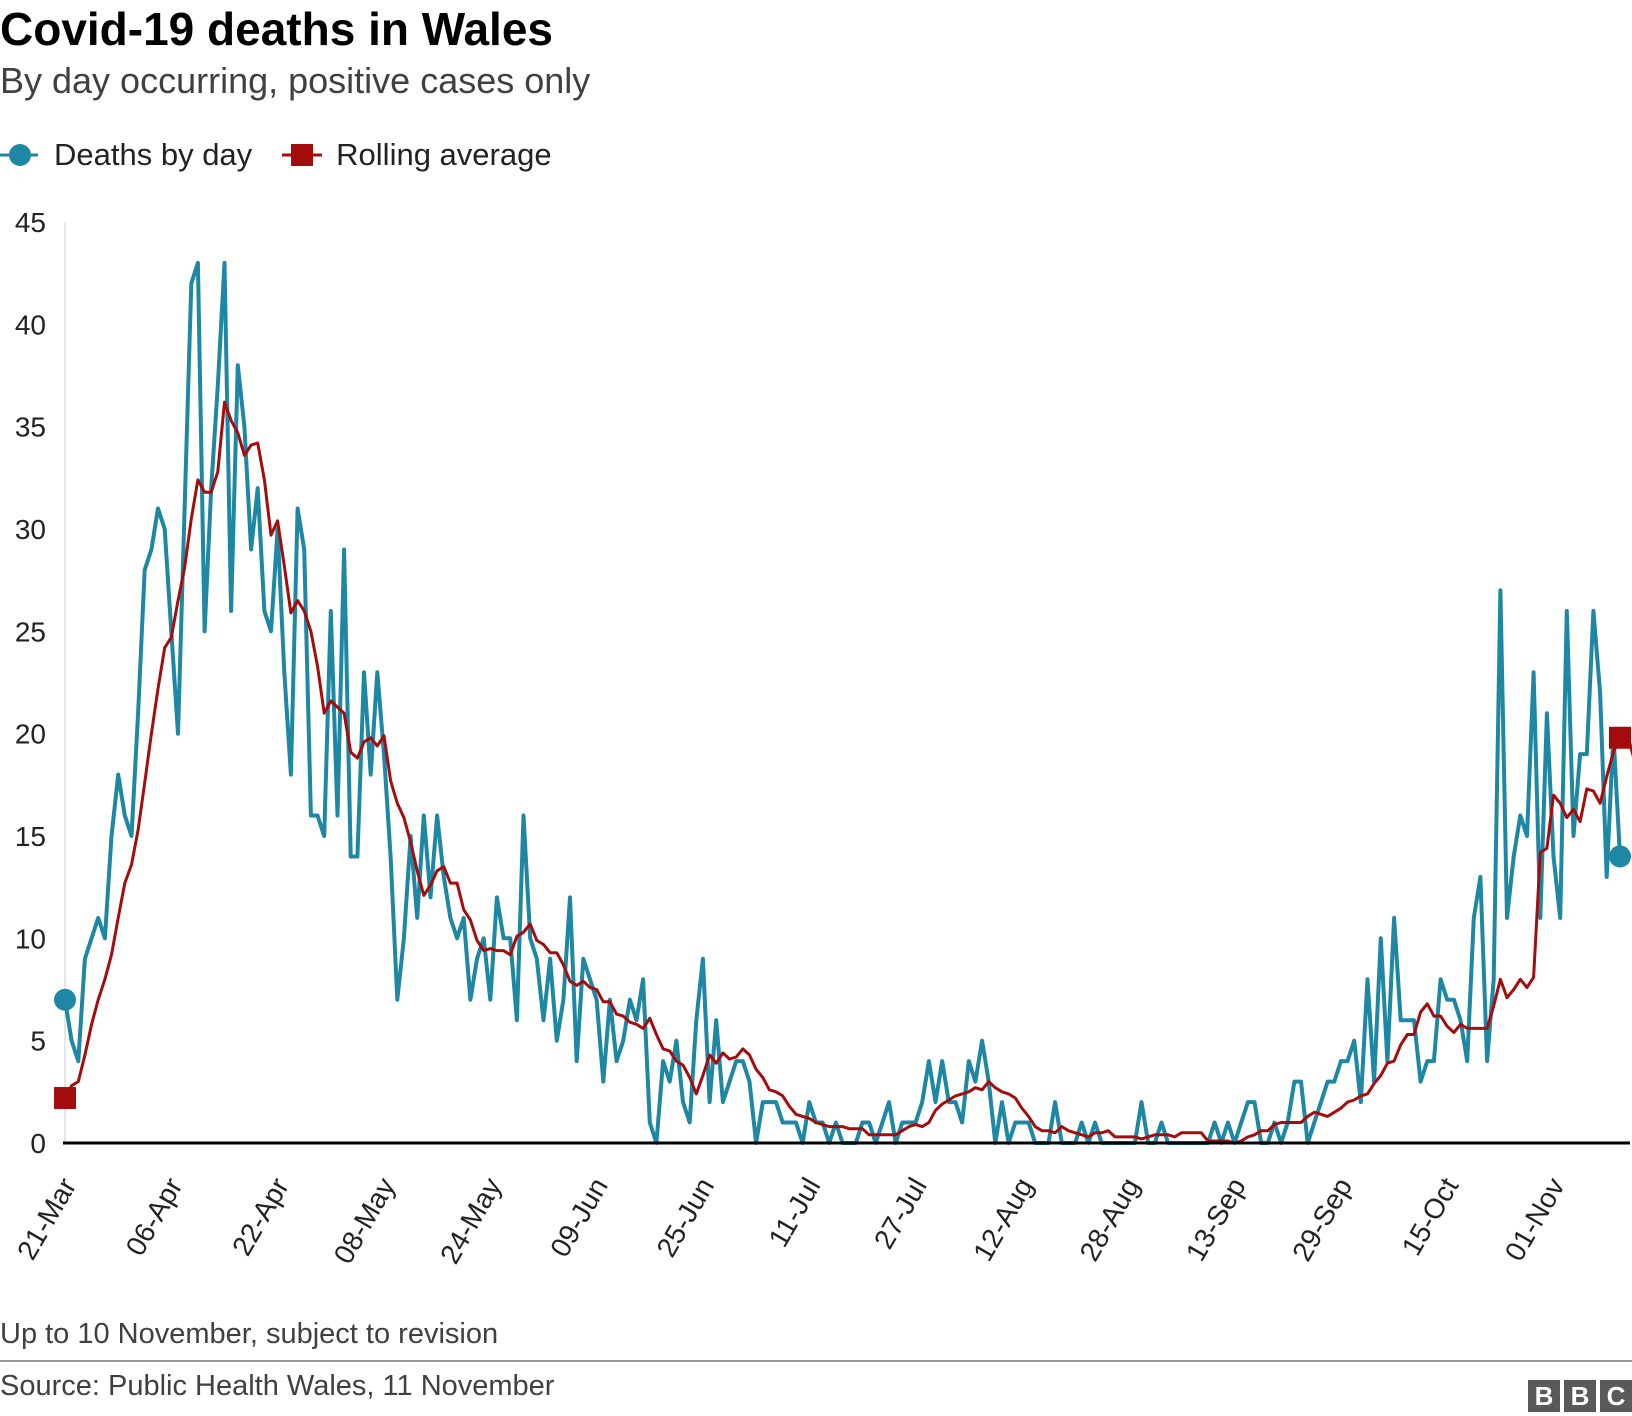 The height and width of the screenshot is (1416, 1632). Describe the element at coordinates (30, 427) in the screenshot. I see `y-tick-label: 35` at that location.